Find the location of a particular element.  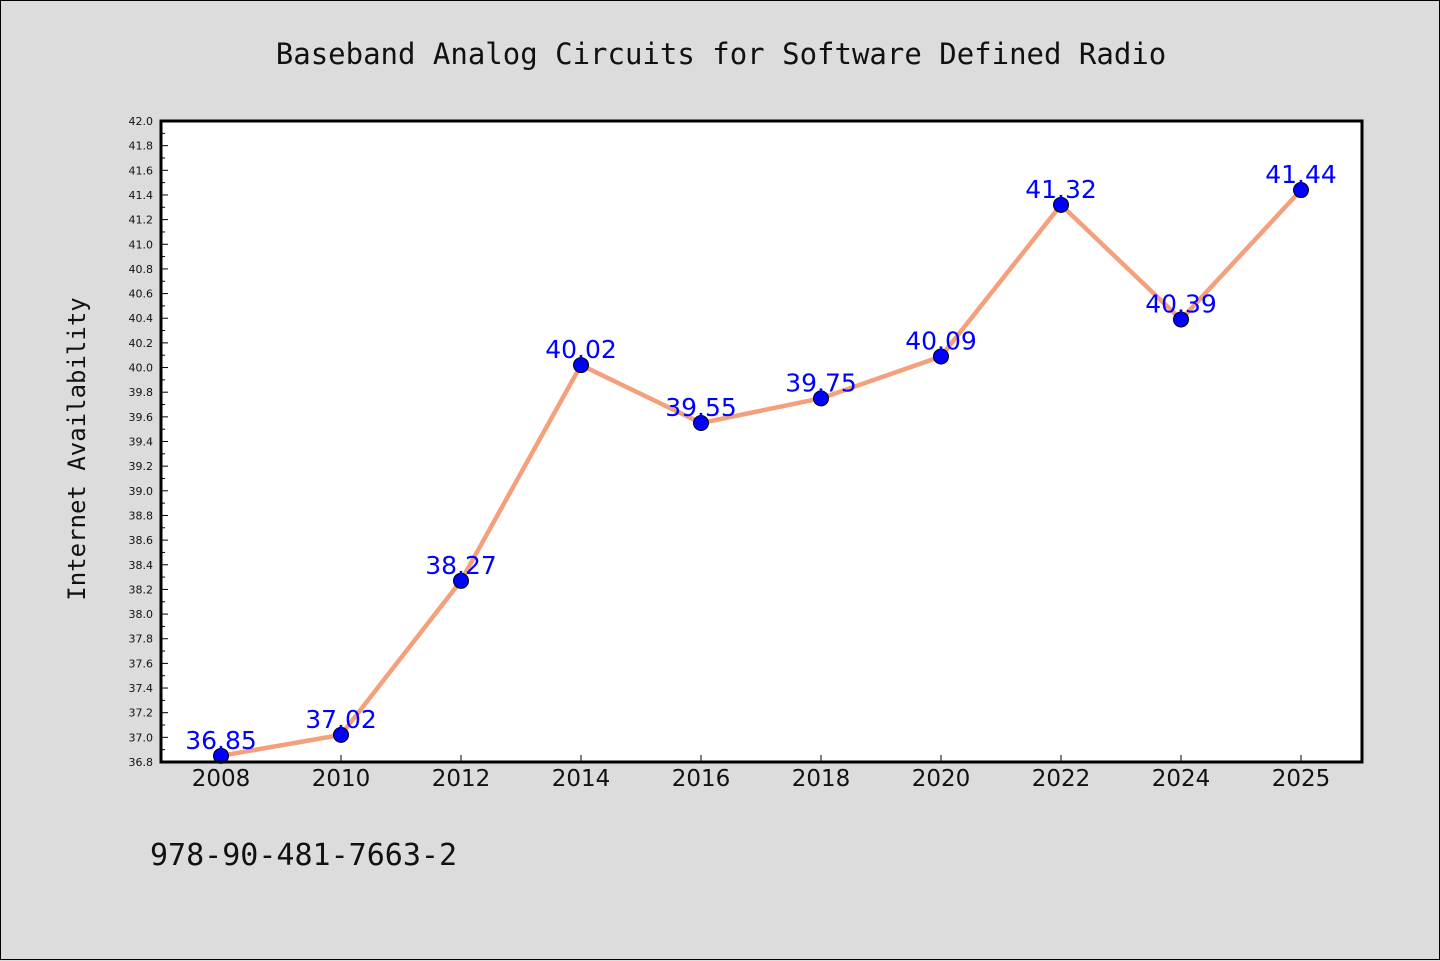

y-tick-label: 41.0 is located at coordinates (141, 244).